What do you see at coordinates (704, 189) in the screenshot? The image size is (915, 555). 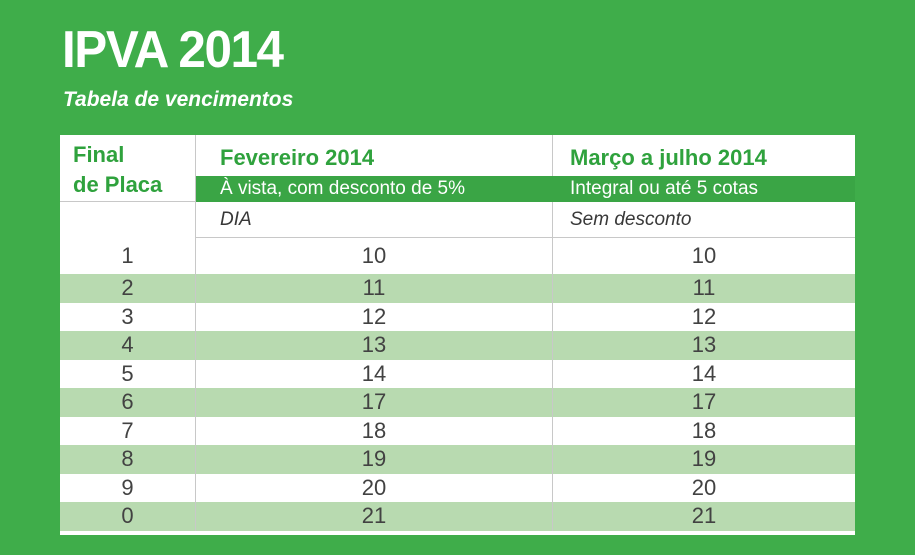 I see `subheader-integral-cotas: Integral ou até 5 cotas` at bounding box center [704, 189].